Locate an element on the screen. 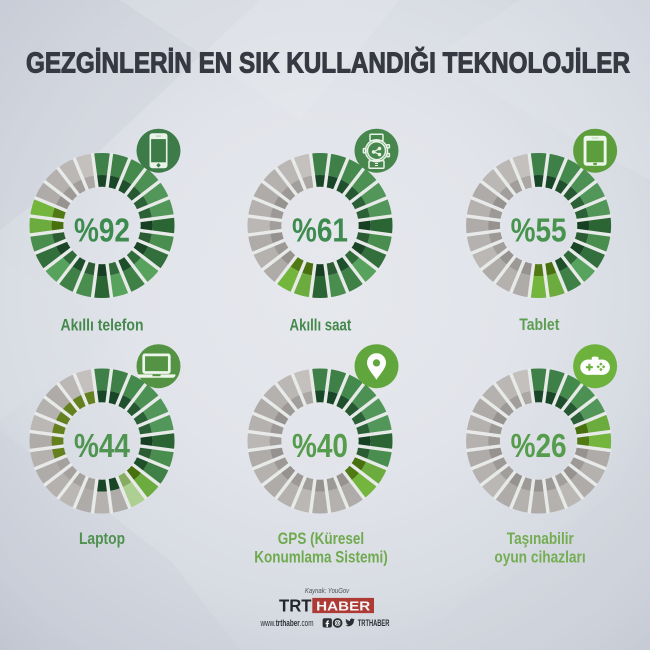 Image resolution: width=650 pixels, height=650 pixels. svg-text: TRTHABER is located at coordinates (374, 623).